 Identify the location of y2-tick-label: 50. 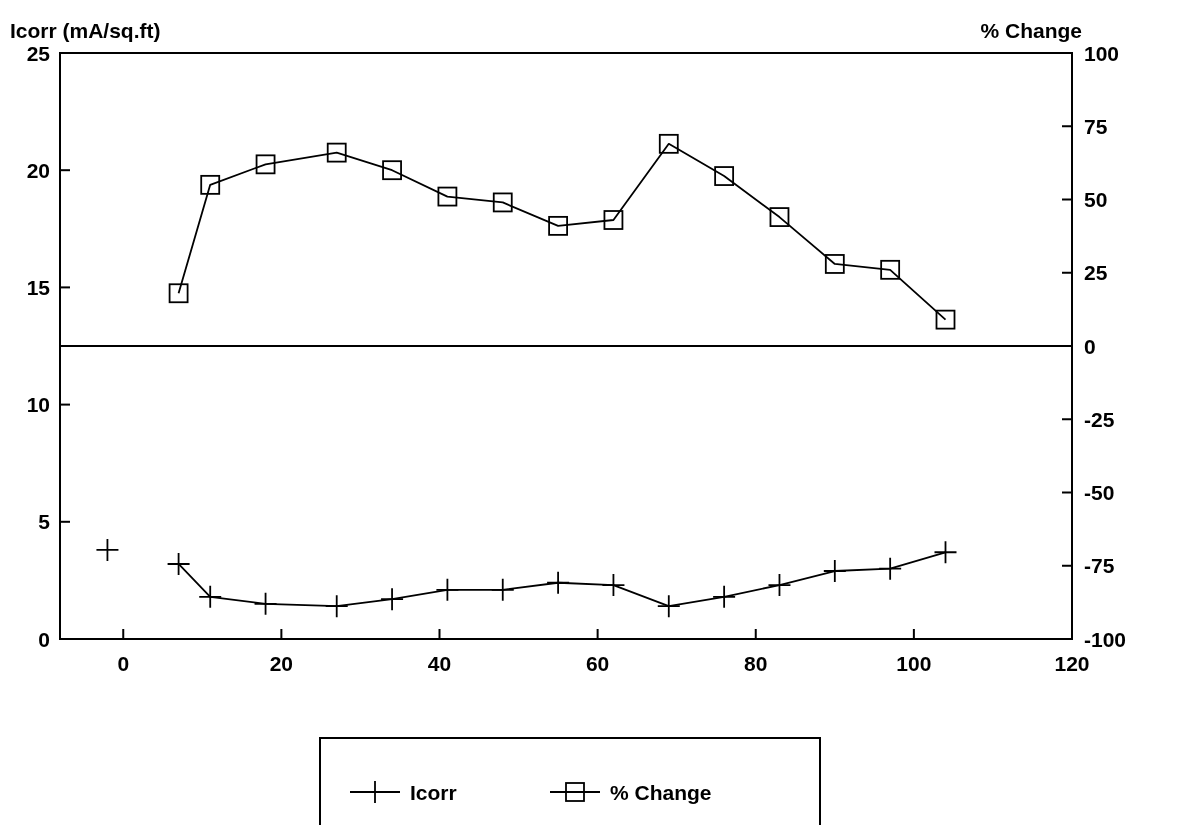
(1096, 199).